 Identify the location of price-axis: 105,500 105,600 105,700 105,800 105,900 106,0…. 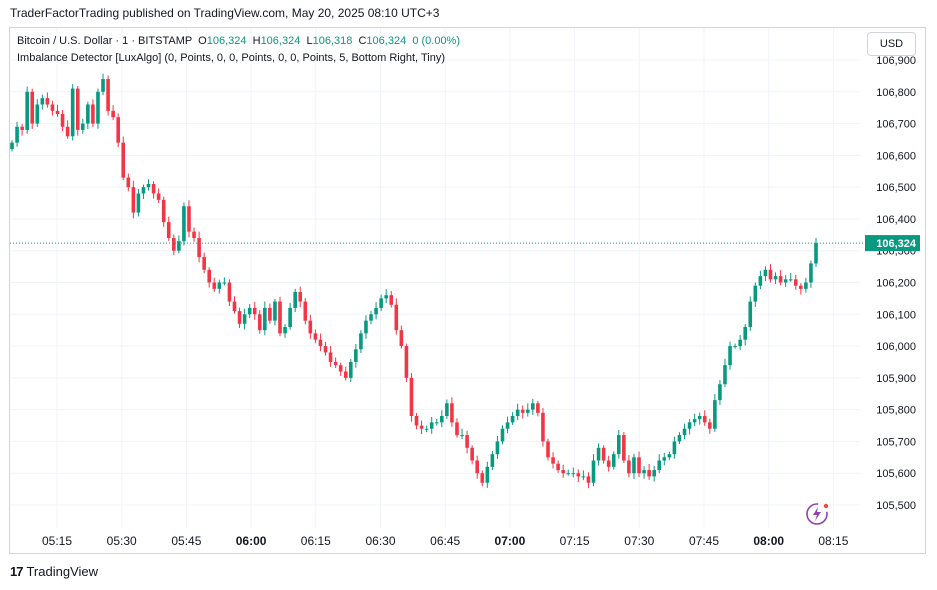
(896, 283).